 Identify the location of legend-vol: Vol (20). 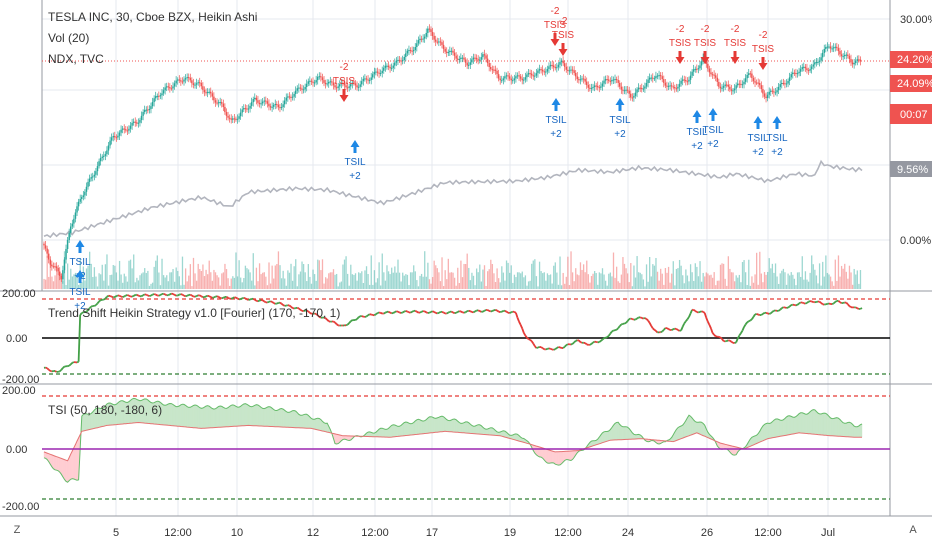
(69, 38).